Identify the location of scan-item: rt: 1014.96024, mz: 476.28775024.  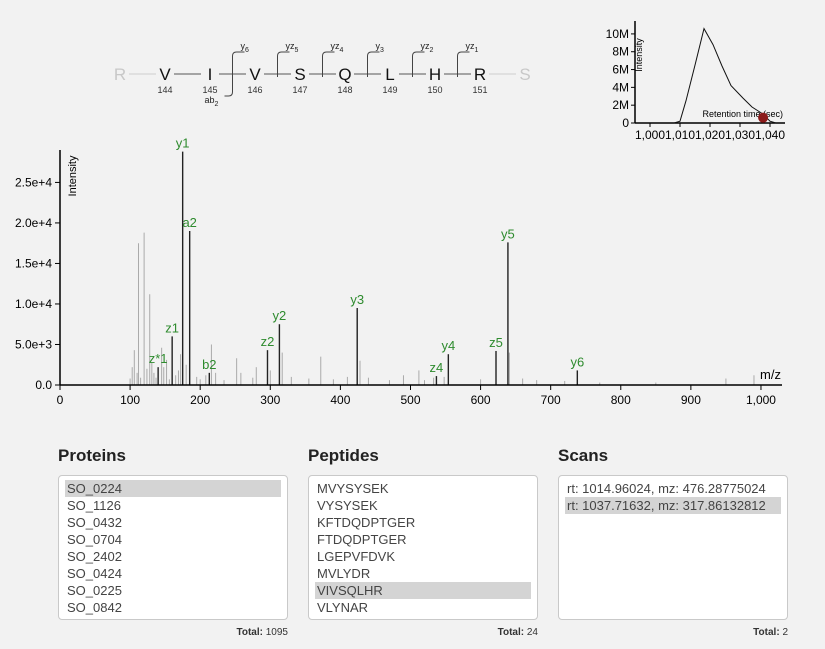
(666, 488).